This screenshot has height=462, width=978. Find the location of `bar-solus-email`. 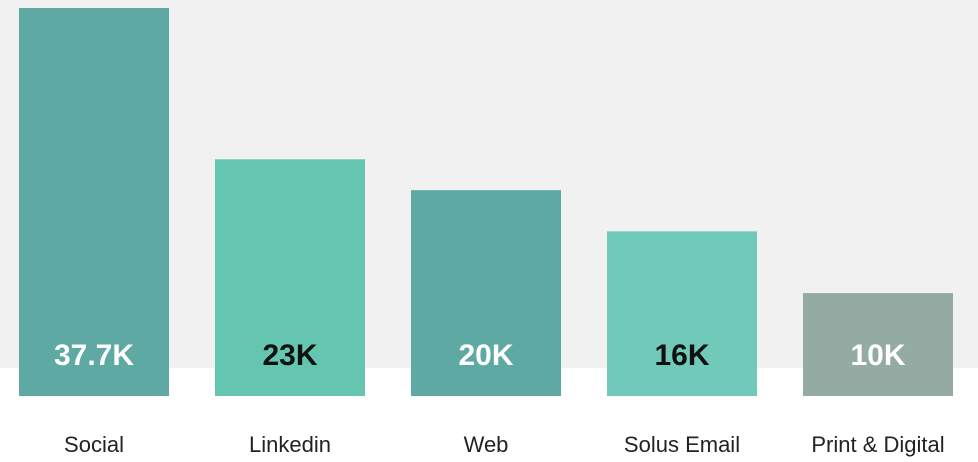

bar-solus-email is located at coordinates (682, 313).